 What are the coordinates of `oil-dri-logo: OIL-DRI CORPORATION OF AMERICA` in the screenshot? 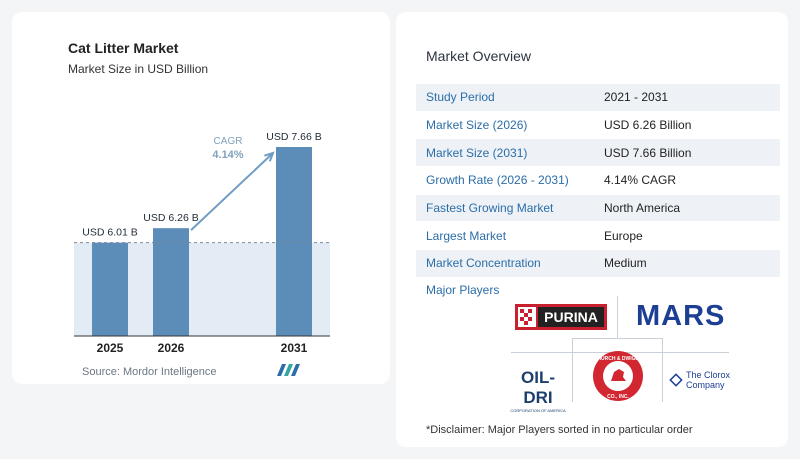 It's located at (538, 390).